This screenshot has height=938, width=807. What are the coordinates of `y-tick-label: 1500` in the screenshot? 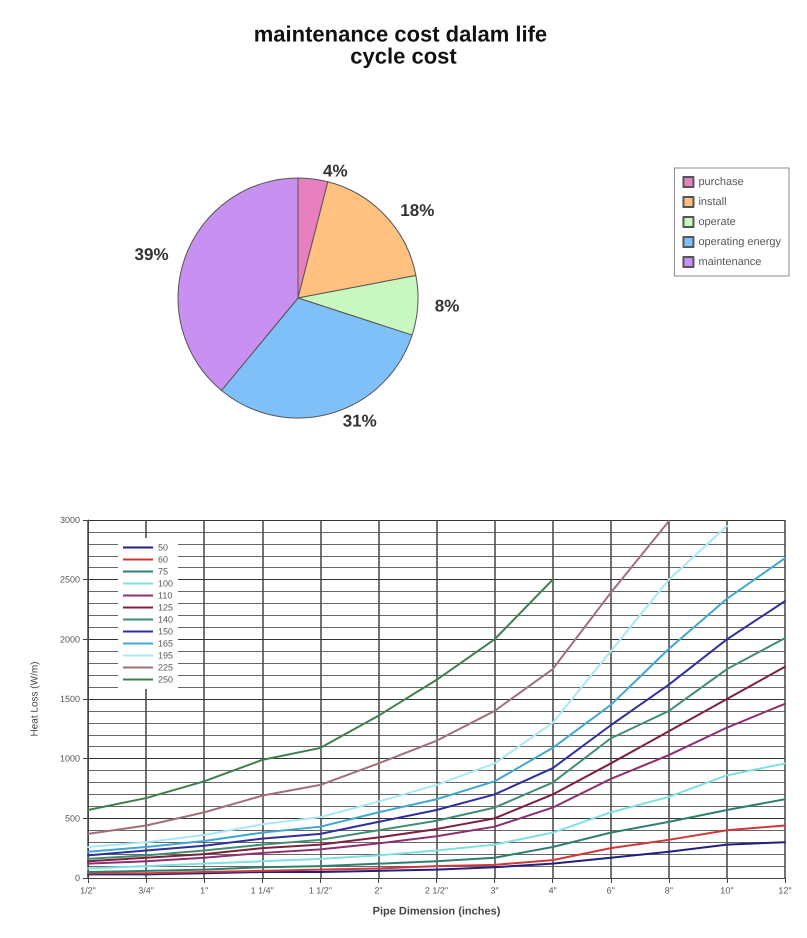 It's located at (70, 699).